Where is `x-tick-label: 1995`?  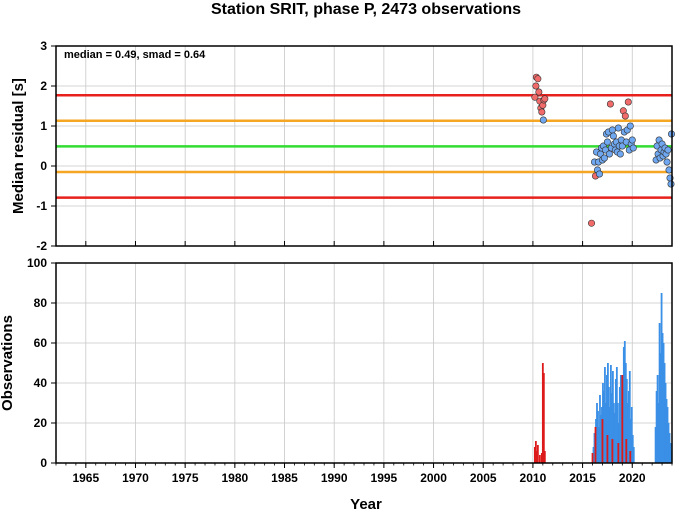
x-tick-label: 1995 is located at coordinates (384, 478).